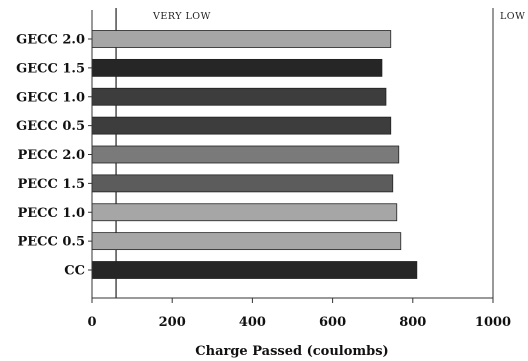 The image size is (528, 361). Describe the element at coordinates (252, 322) in the screenshot. I see `x-tick-label-400: 400` at that location.